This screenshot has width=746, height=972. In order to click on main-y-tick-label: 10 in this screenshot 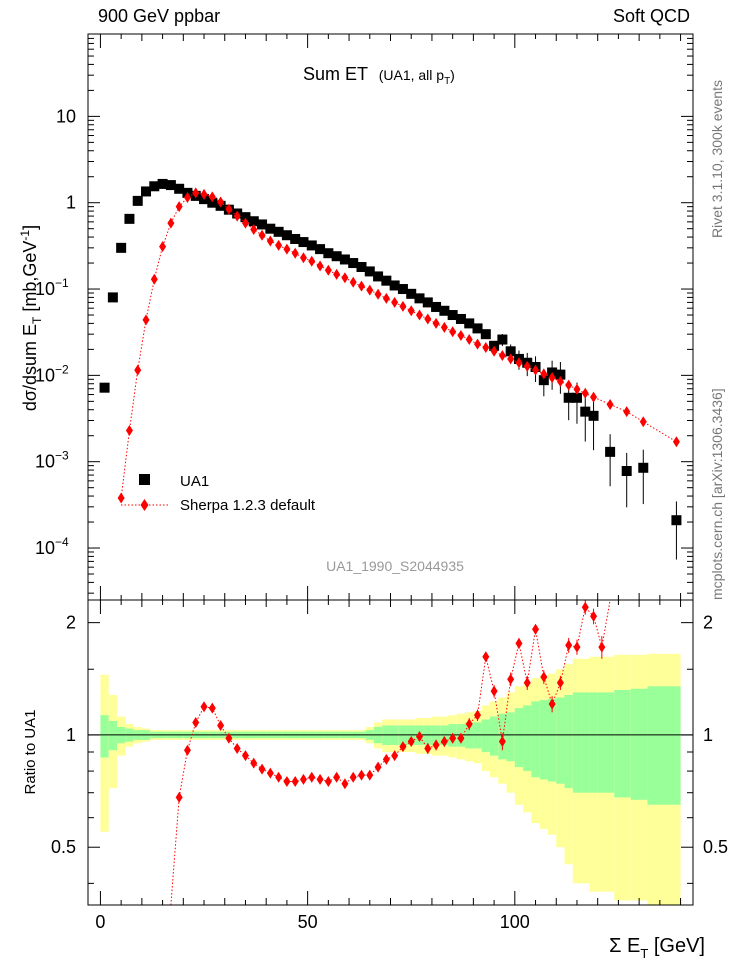, I will do `click(66, 116)`.